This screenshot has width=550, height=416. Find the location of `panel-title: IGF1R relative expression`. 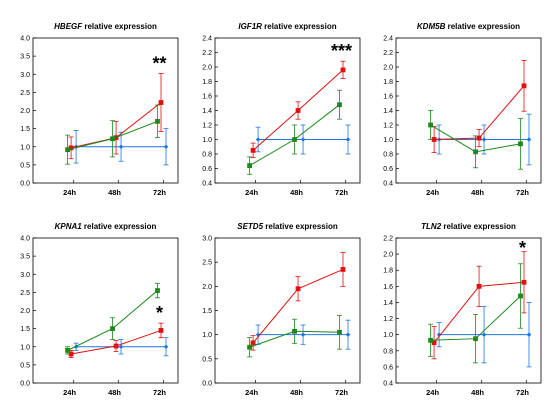

panel-title: IGF1R relative expression is located at coordinates (287, 26).